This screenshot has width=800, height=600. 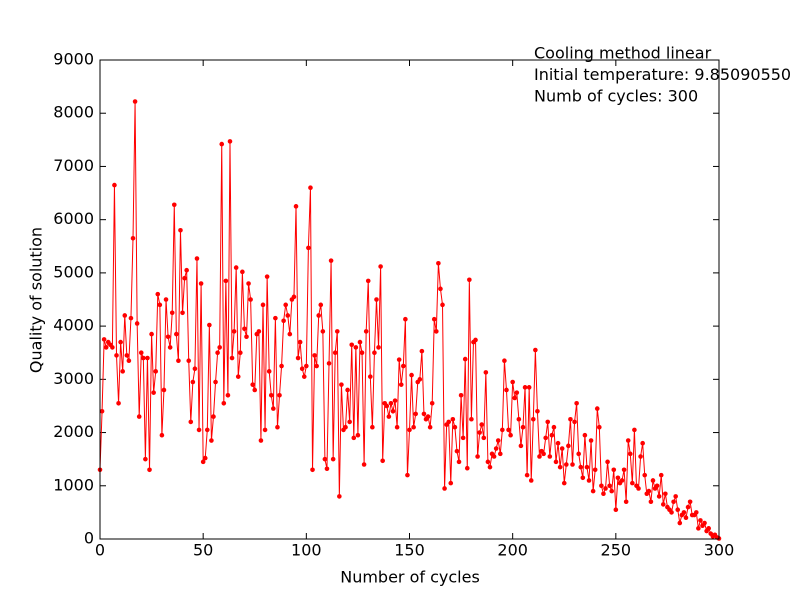 What do you see at coordinates (73, 431) in the screenshot?
I see `y-tick-label: 2000` at bounding box center [73, 431].